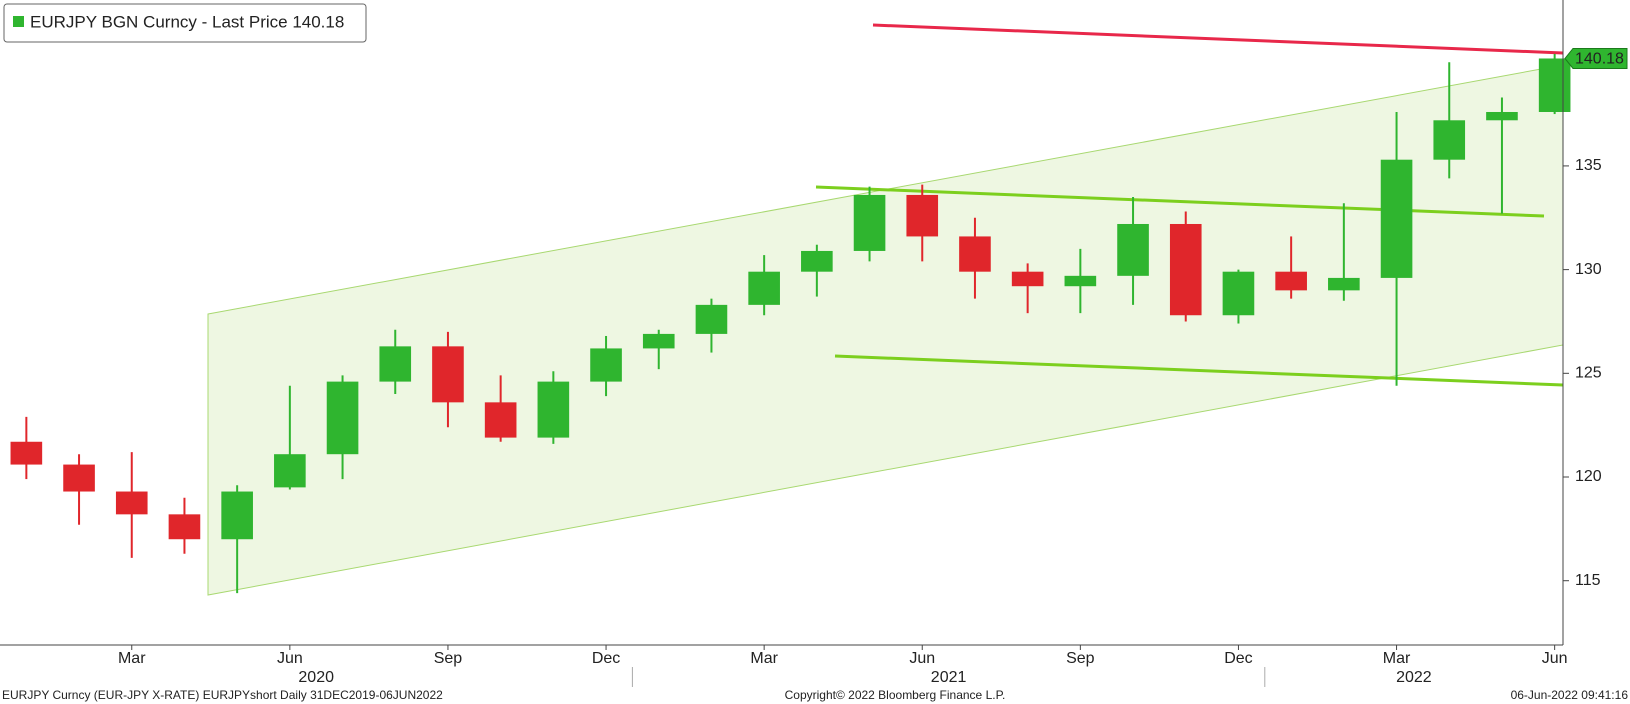 The image size is (1630, 704). I want to click on resistance-line, so click(1218, 39).